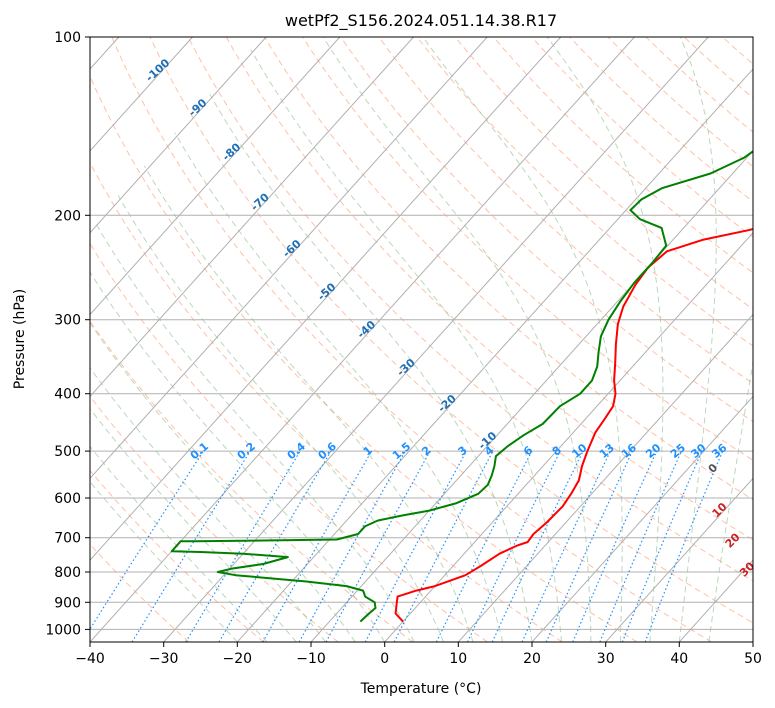  Describe the element at coordinates (753, 659) in the screenshot. I see `x-tick-label: 50` at that location.